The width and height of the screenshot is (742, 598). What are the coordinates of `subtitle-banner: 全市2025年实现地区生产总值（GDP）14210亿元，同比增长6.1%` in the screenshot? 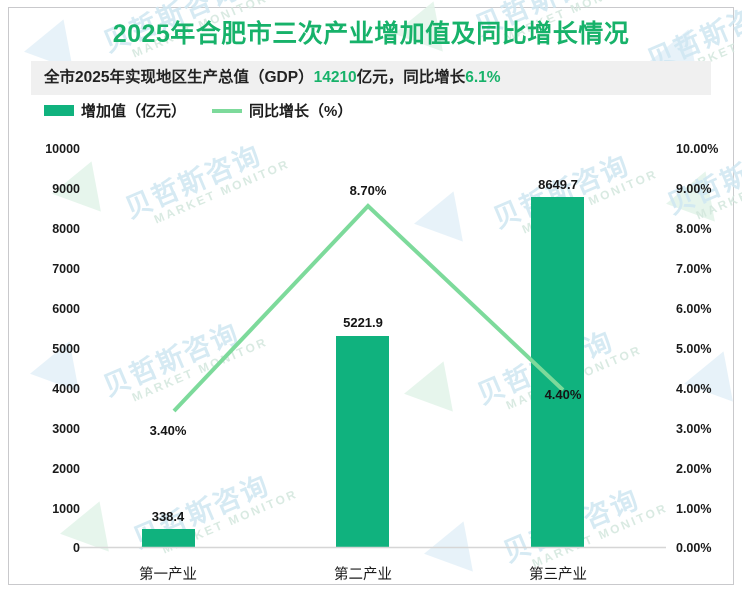 It's located at (371, 77).